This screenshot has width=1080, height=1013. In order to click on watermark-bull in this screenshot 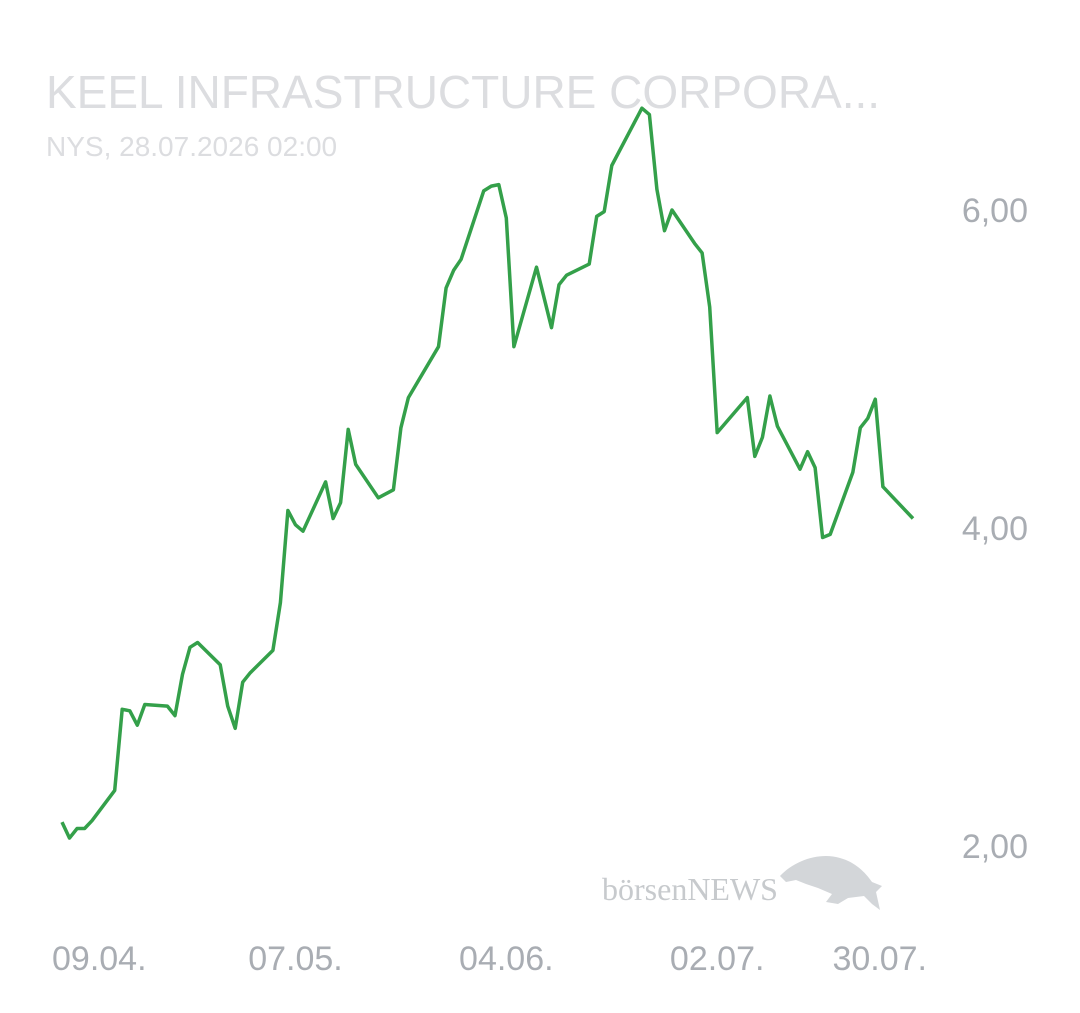, I will do `click(831, 883)`.